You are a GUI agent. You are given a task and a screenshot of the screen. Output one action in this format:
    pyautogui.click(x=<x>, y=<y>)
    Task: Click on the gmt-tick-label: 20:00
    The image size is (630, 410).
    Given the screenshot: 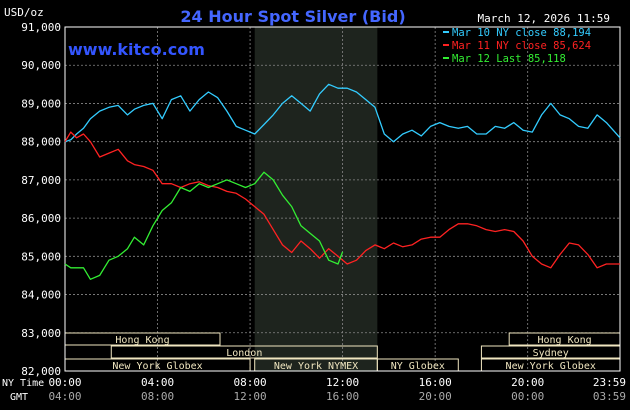 What is the action you would take?
    pyautogui.click(x=435, y=396)
    